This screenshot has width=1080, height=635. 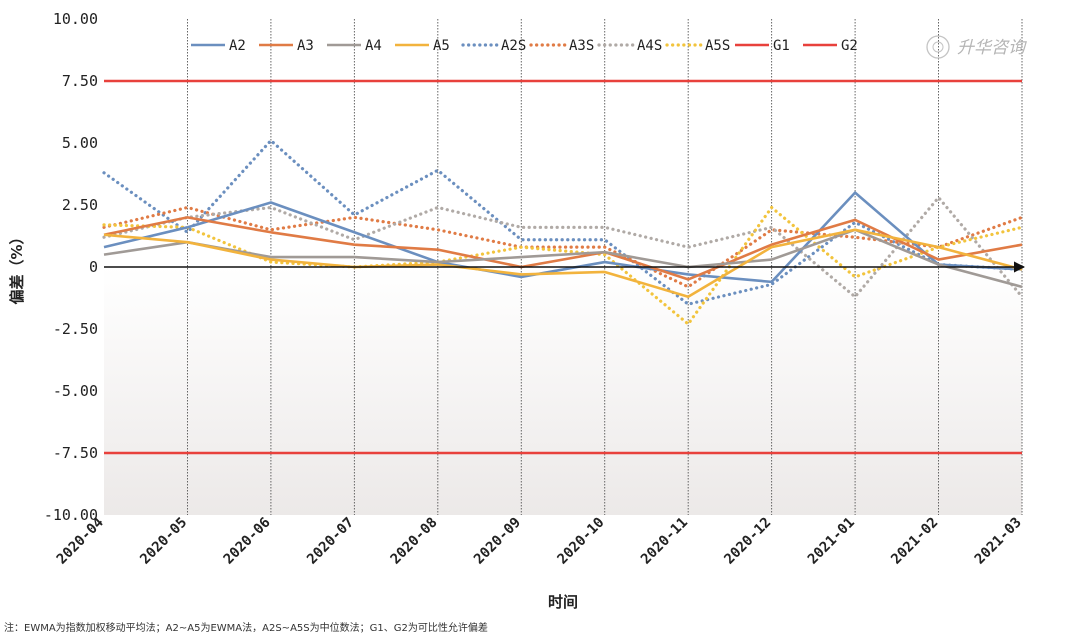 I want to click on watermark-seal-inner-icon, so click(x=938, y=47).